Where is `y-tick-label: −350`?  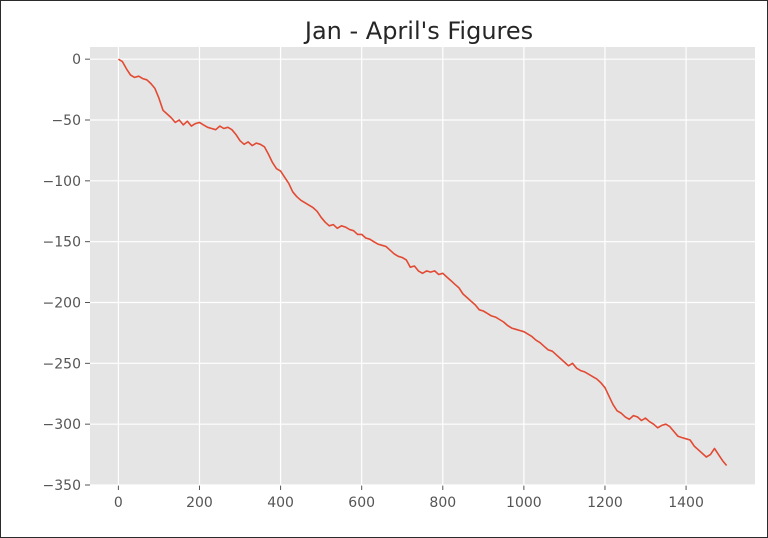 y-tick-label: −350 is located at coordinates (62, 486).